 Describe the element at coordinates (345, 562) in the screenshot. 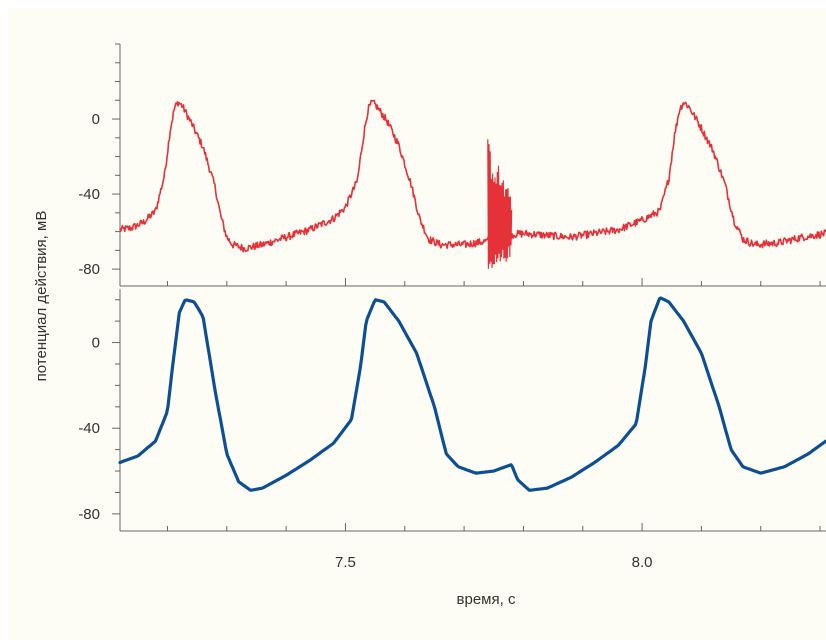

I see `x-tick-label: 7.5` at that location.